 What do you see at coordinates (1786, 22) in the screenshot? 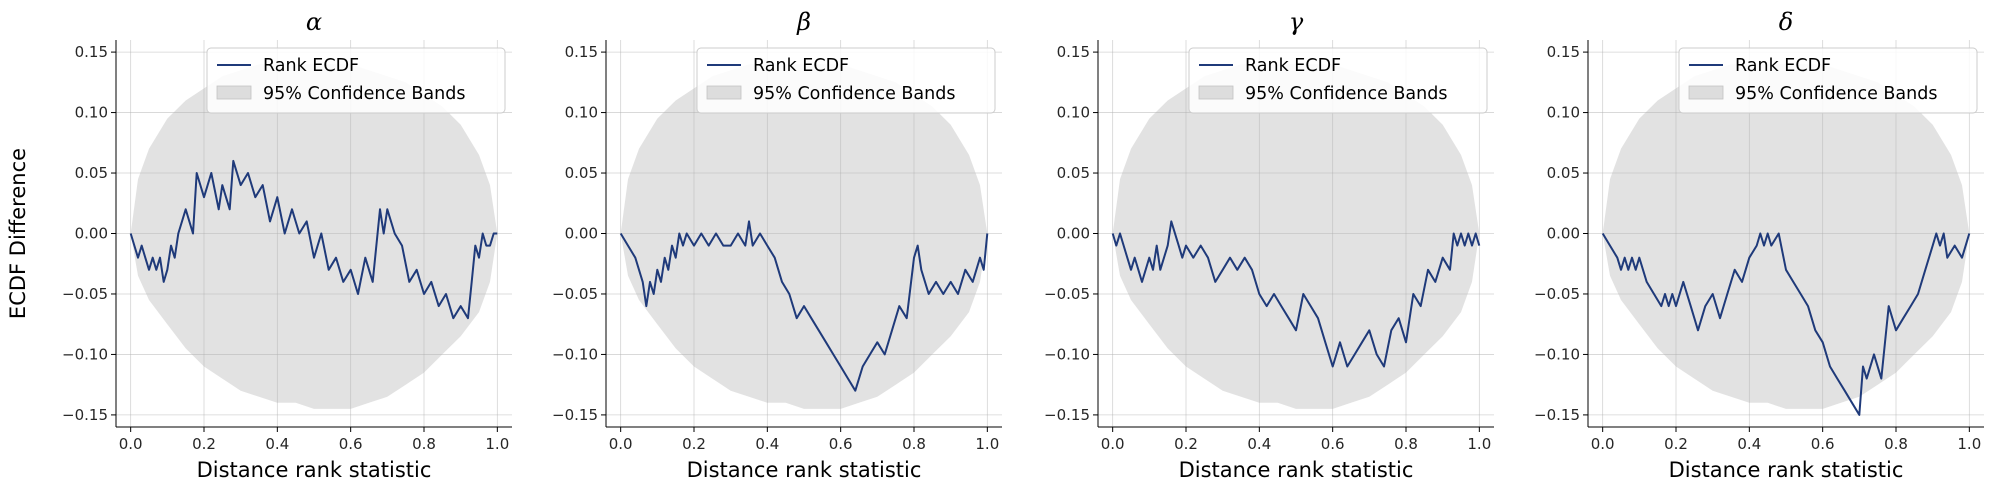
I see `panel-title: δ` at bounding box center [1786, 22].